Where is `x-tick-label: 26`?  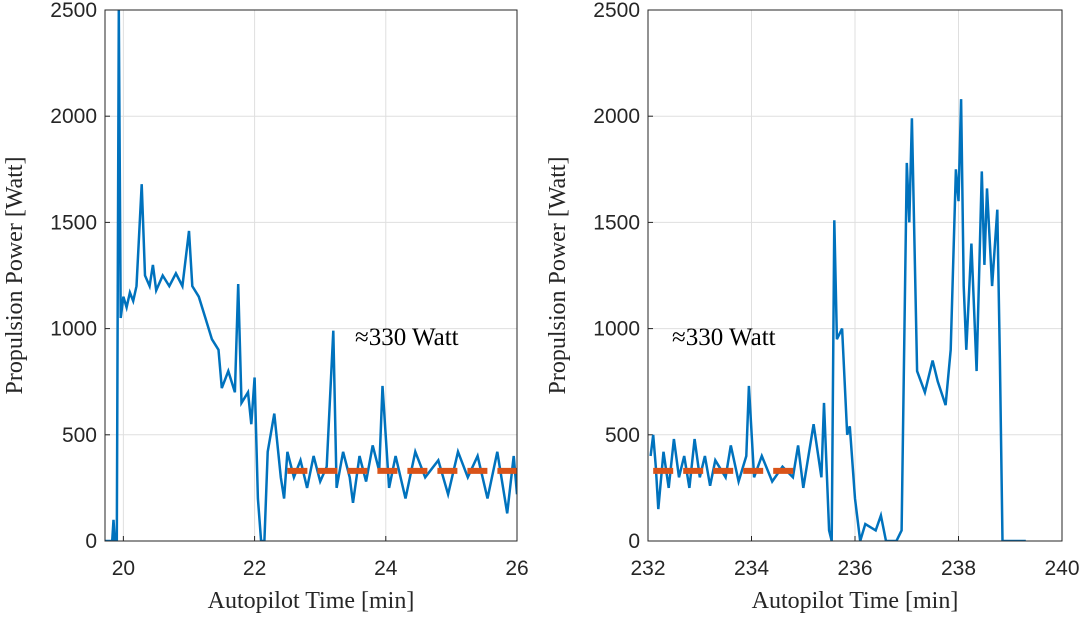 x-tick-label: 26 is located at coordinates (516, 568).